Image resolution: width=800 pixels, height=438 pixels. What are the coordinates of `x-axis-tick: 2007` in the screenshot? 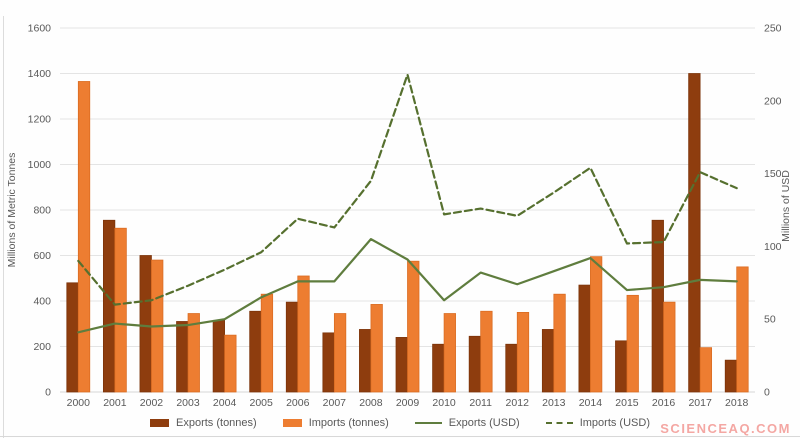 It's located at (335, 403).